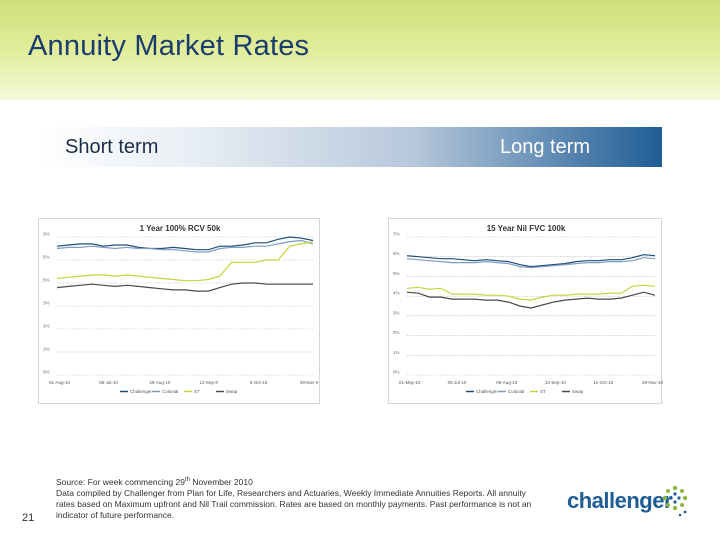 The image size is (720, 540). What do you see at coordinates (350, 147) in the screenshot?
I see `term-tab-bar` at bounding box center [350, 147].